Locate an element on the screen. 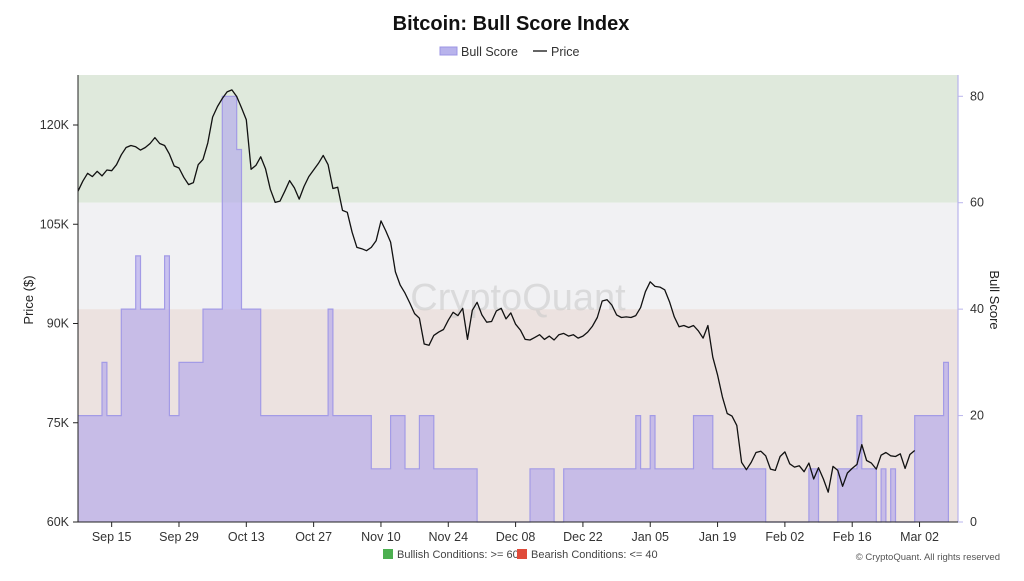 The height and width of the screenshot is (581, 1024). x-tick-label: Nov 24 is located at coordinates (448, 537).